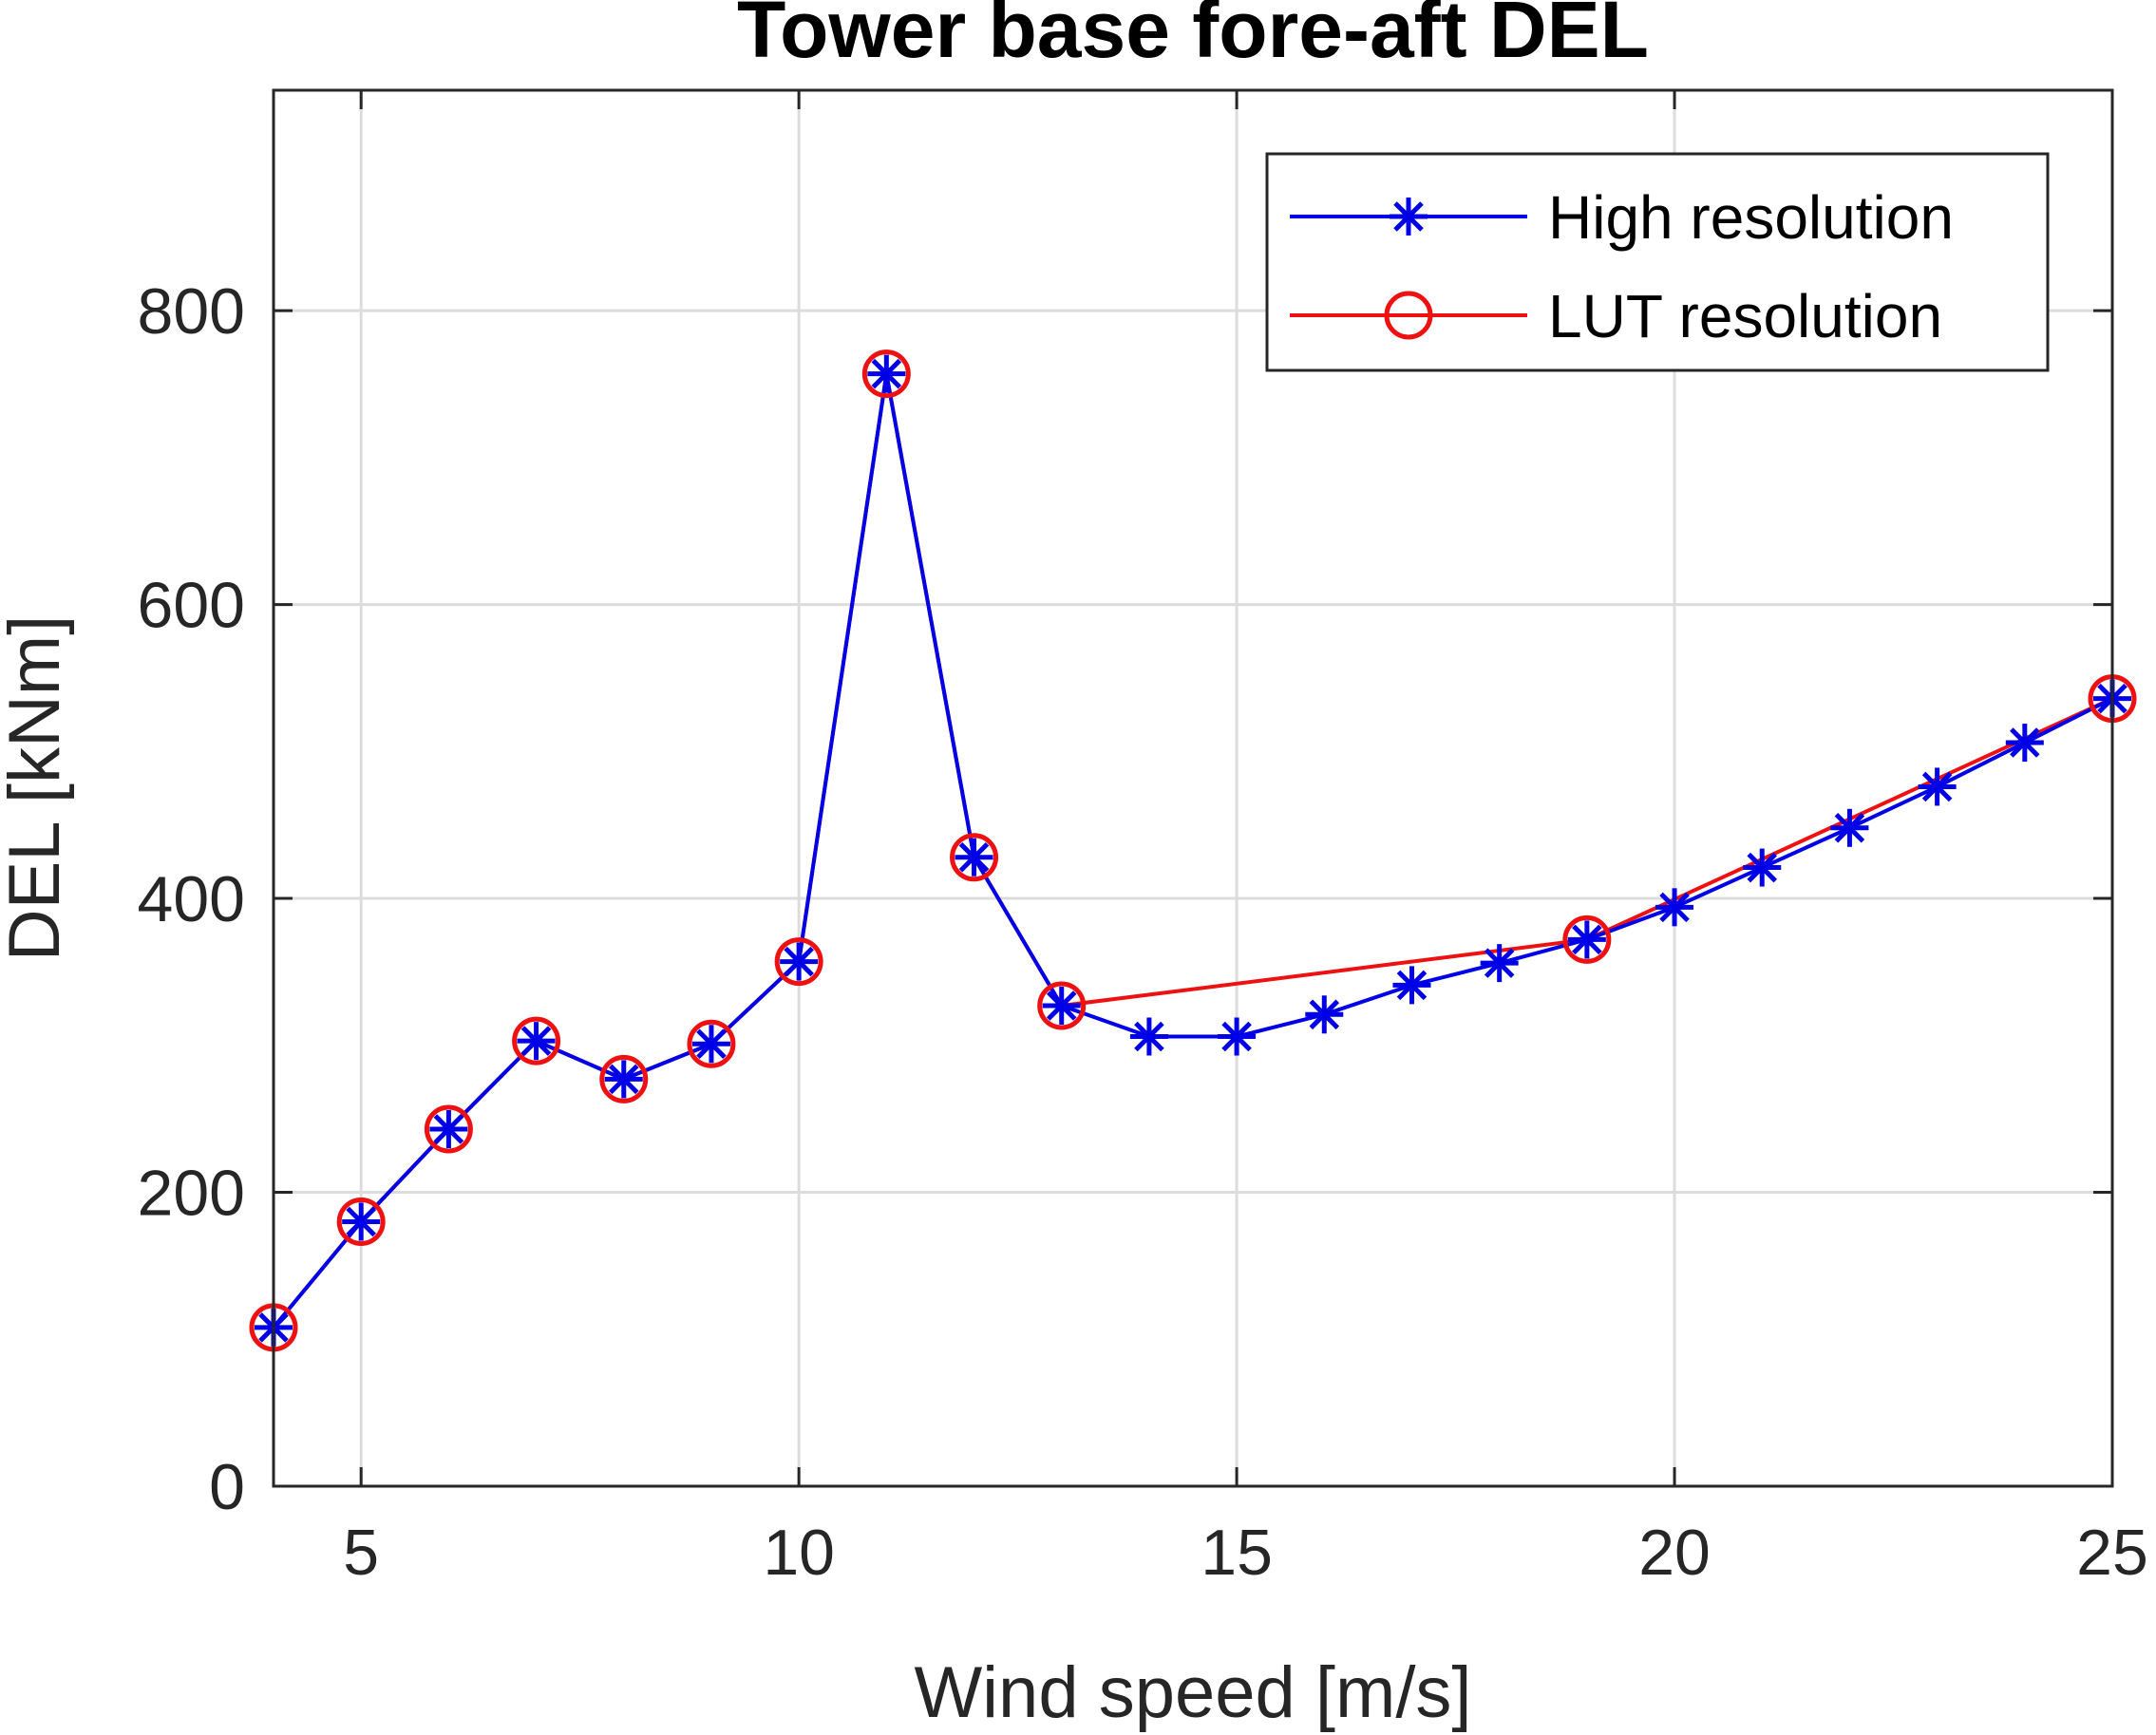 This screenshot has height=1735, width=2156. I want to click on y-tick-label-0: 0, so click(227, 1487).